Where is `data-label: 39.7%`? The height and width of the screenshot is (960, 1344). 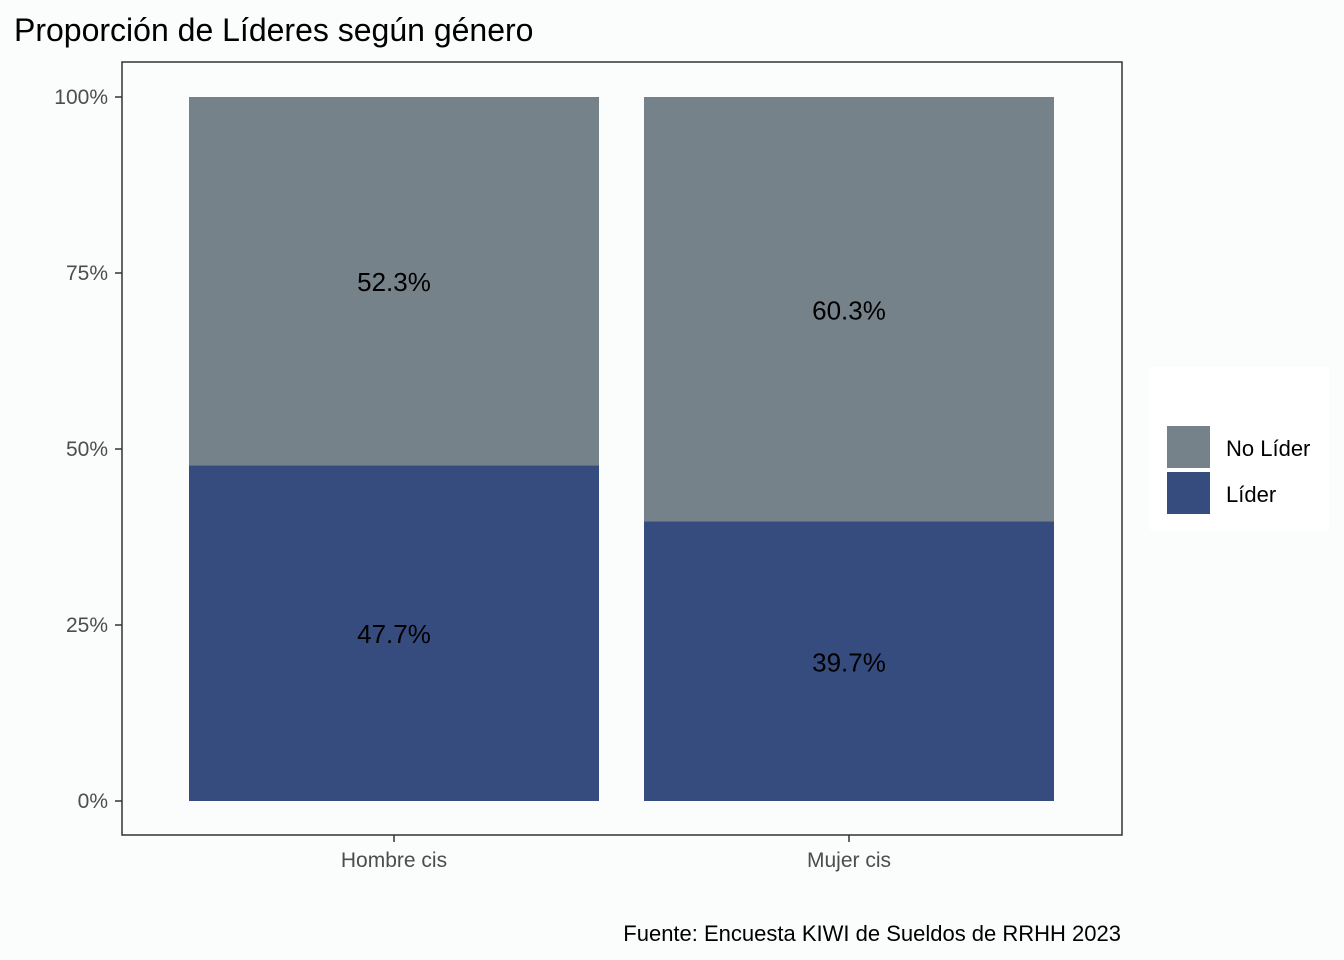
data-label: 39.7% is located at coordinates (849, 662).